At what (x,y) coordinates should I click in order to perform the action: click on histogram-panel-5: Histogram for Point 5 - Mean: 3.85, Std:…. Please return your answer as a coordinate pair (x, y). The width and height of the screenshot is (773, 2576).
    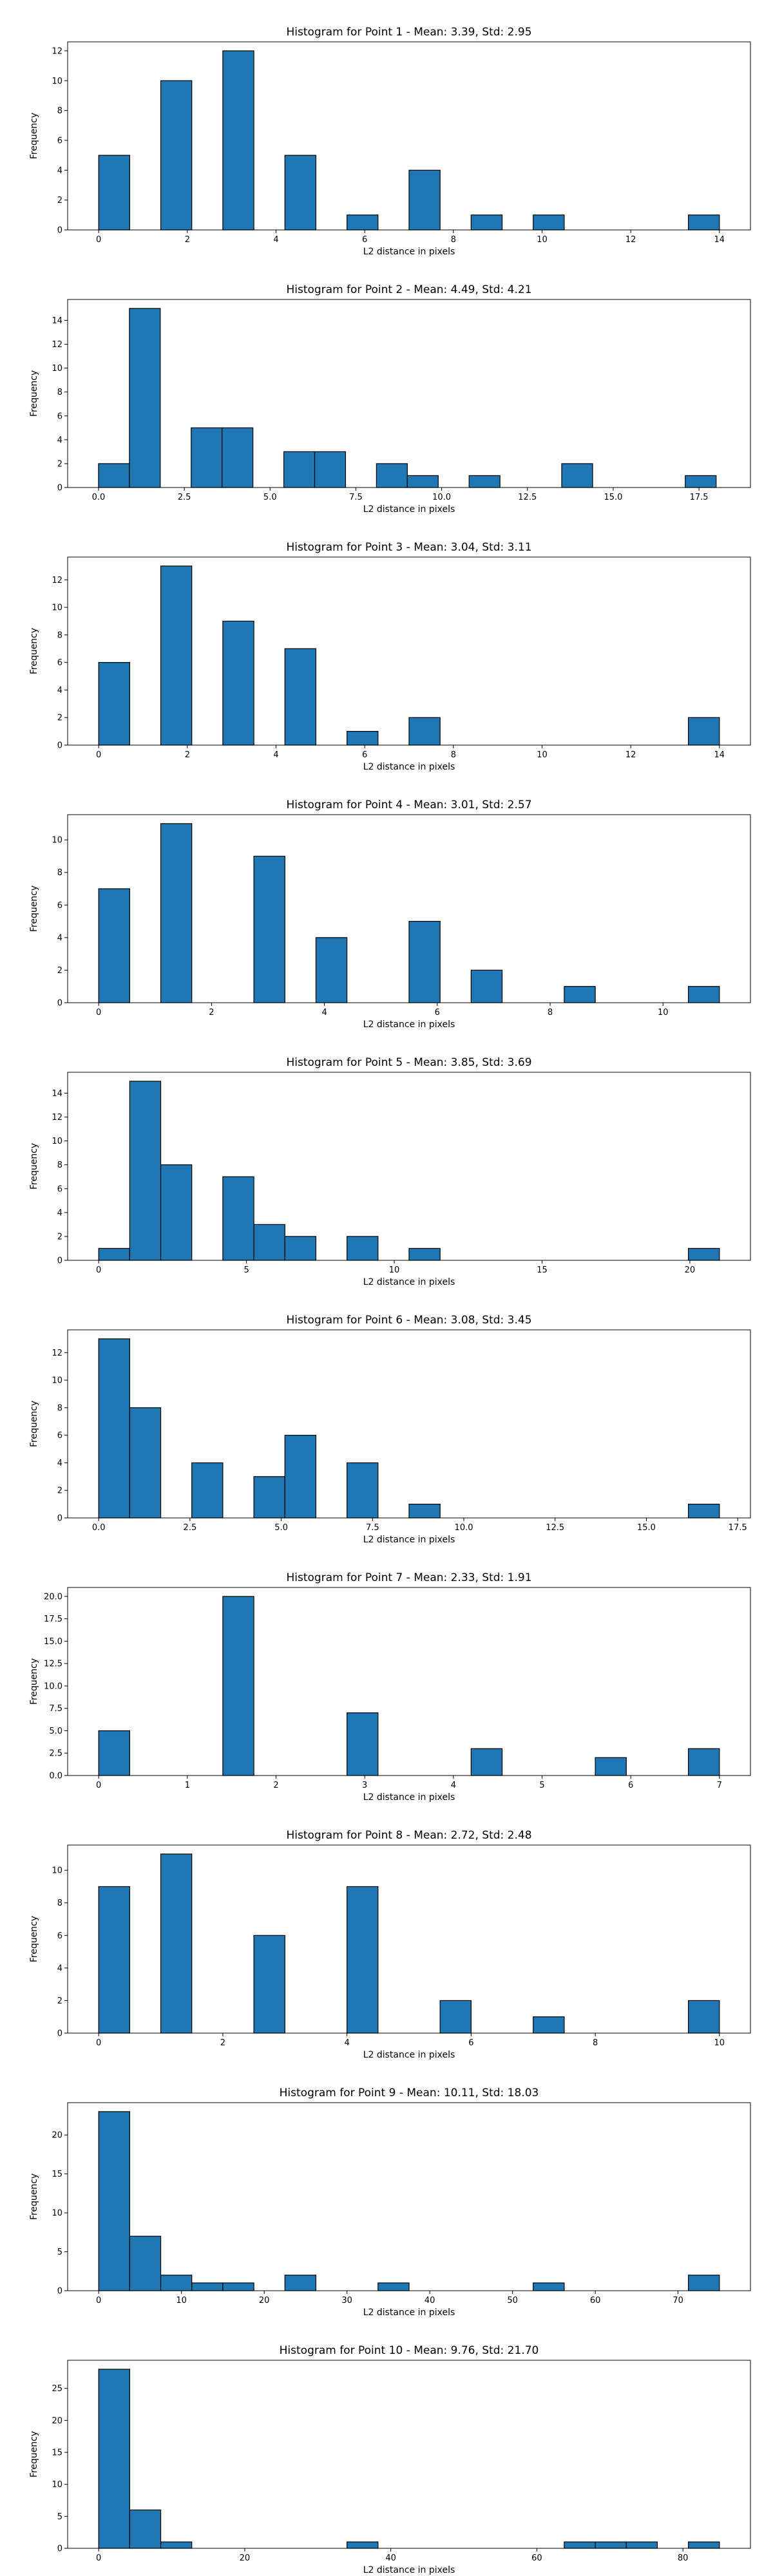
    Looking at the image, I should click on (390, 1171).